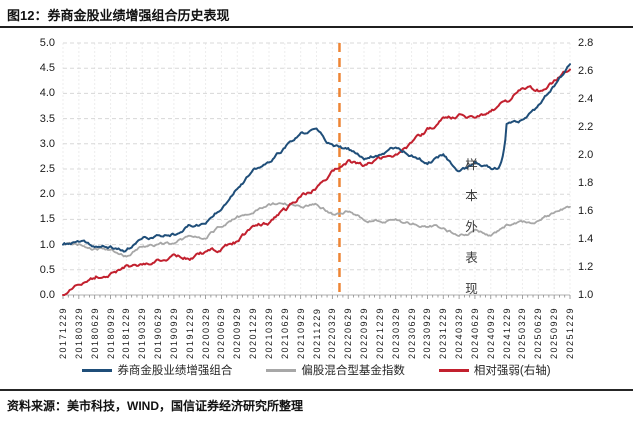 The height and width of the screenshot is (421, 633). Describe the element at coordinates (118, 15) in the screenshot. I see `figure-title: 图12：券商金股业绩增强组合历史表现` at that location.